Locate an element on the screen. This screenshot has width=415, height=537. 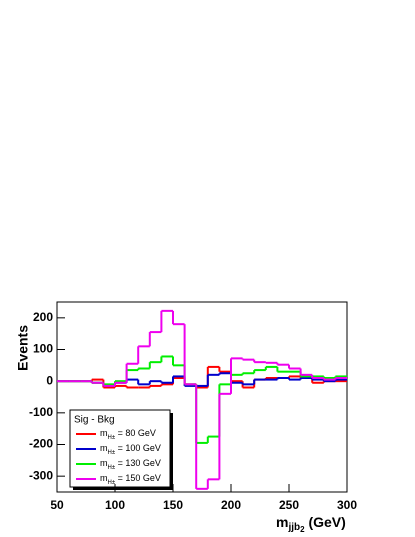
x-tick-label: 50 is located at coordinates (57, 505).